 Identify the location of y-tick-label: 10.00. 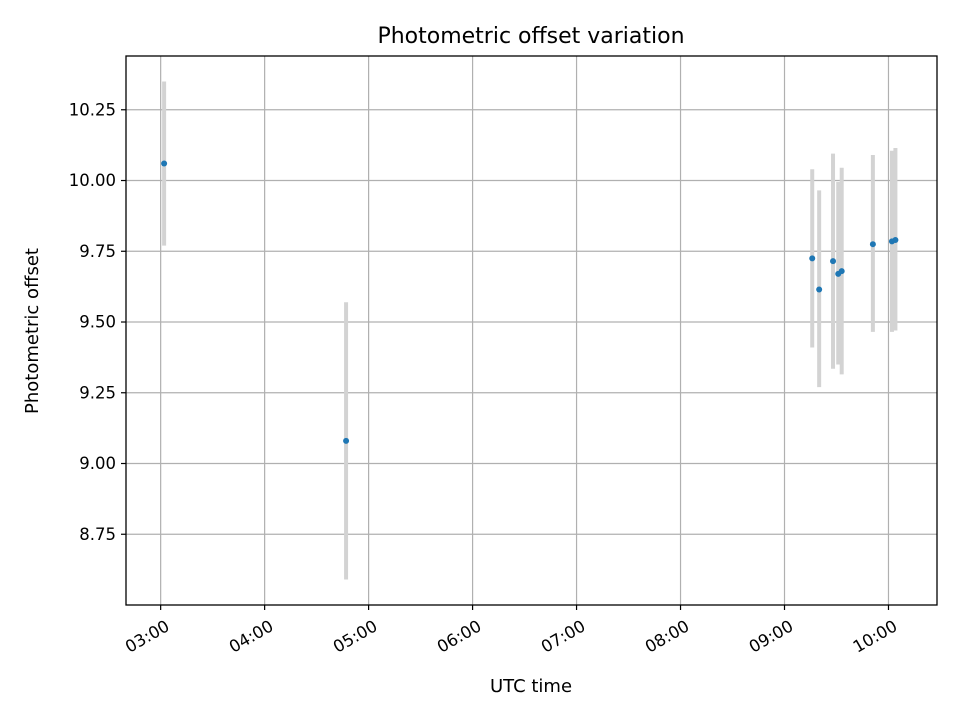
(92, 180).